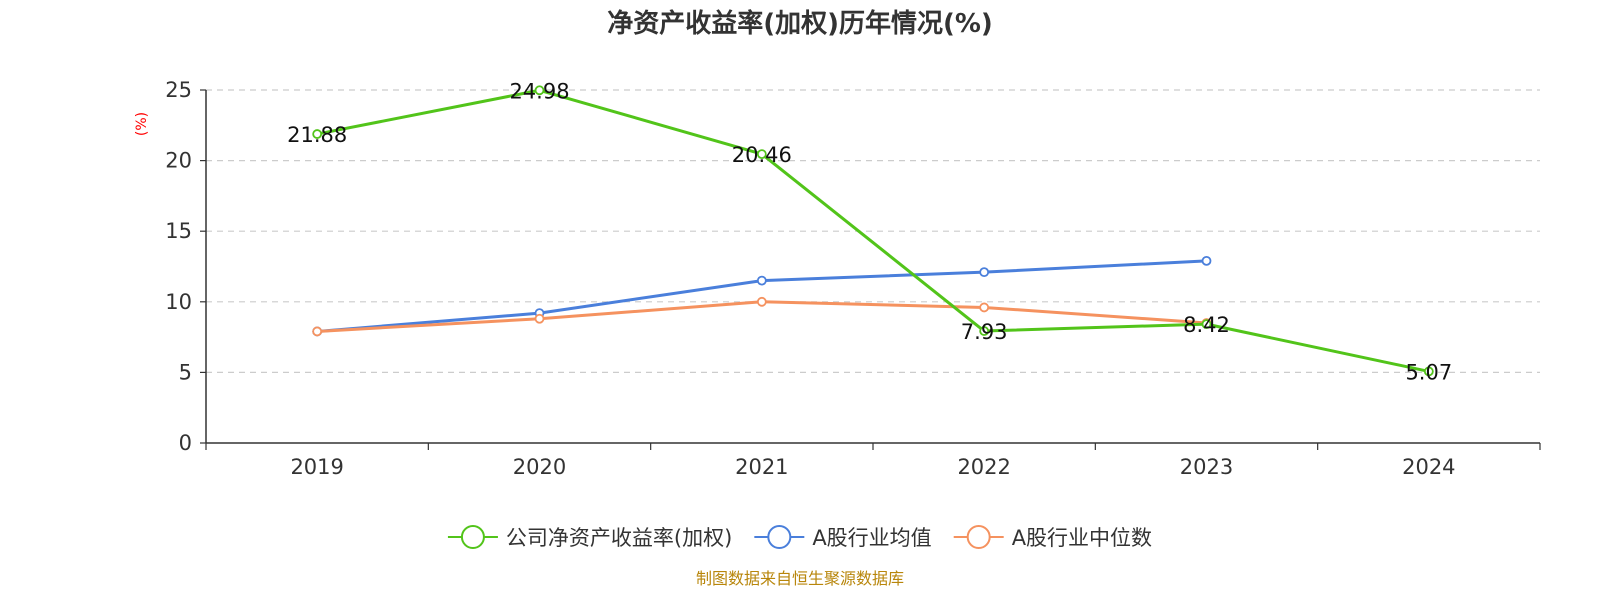 Image resolution: width=1600 pixels, height=600 pixels. Describe the element at coordinates (178, 161) in the screenshot. I see `y-tick-label: 20` at that location.